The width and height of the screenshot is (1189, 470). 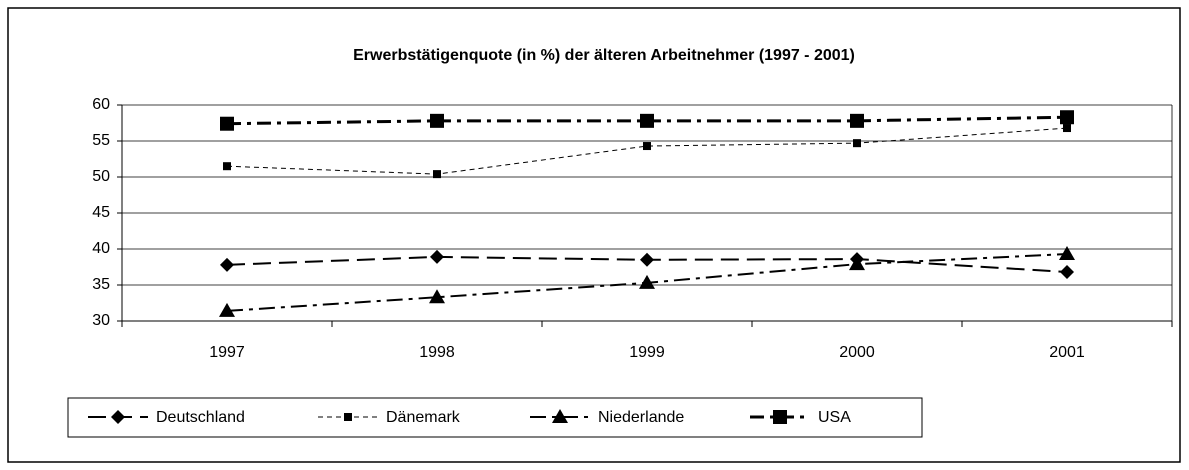 I want to click on x-tick-label: 2000, so click(x=857, y=352).